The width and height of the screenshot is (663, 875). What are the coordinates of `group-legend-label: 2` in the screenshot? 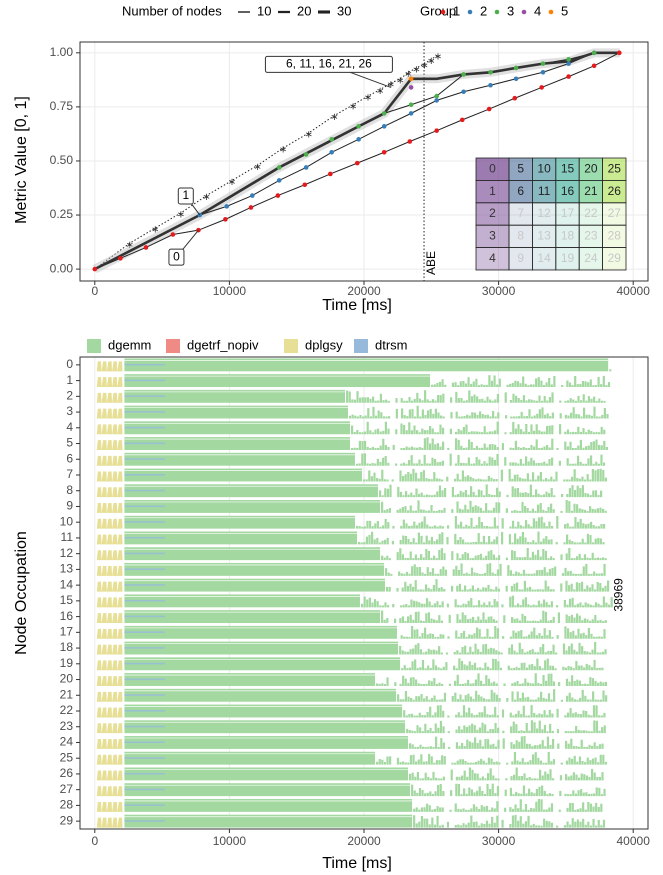 It's located at (483, 10).